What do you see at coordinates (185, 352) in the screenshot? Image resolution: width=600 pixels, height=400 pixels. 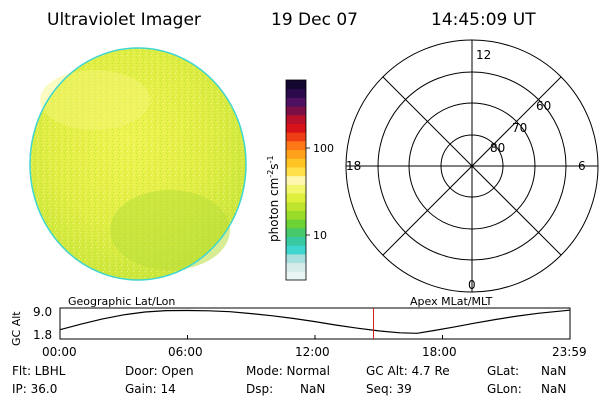 I see `x-tick-0600: 06:00` at bounding box center [185, 352].